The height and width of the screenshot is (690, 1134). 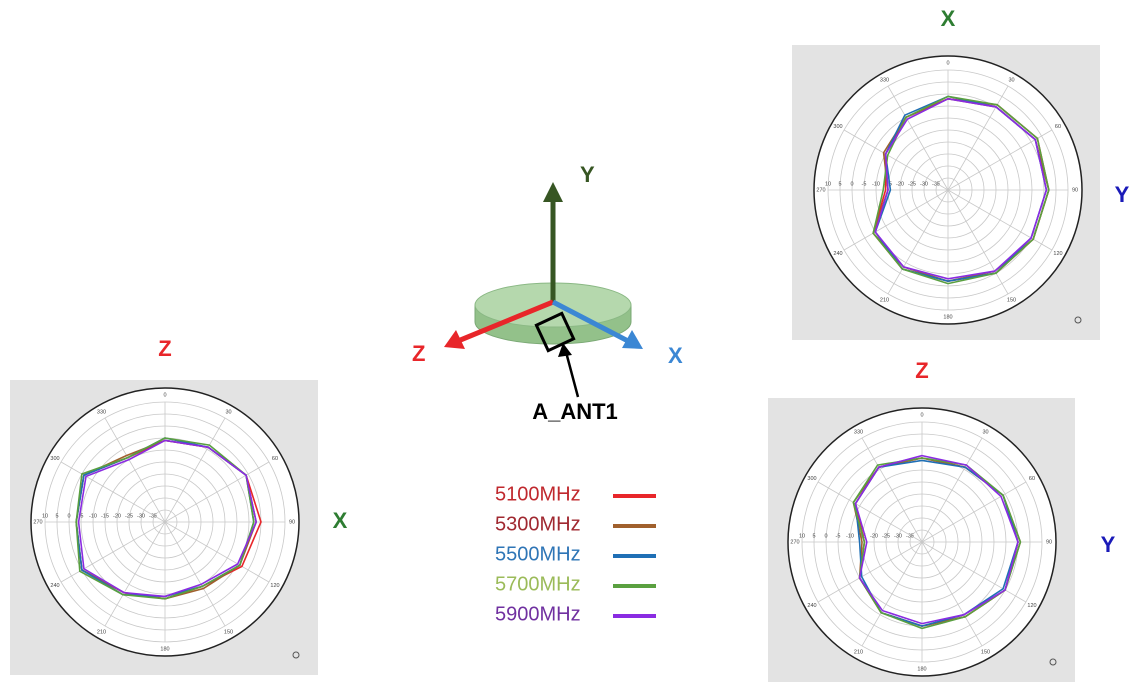 I want to click on legend-label: 5700MHz, so click(x=538, y=584).